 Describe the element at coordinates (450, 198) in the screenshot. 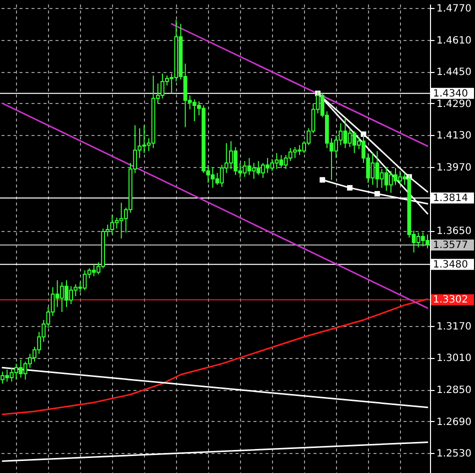

I see `ref-line-label: 1.3814` at that location.